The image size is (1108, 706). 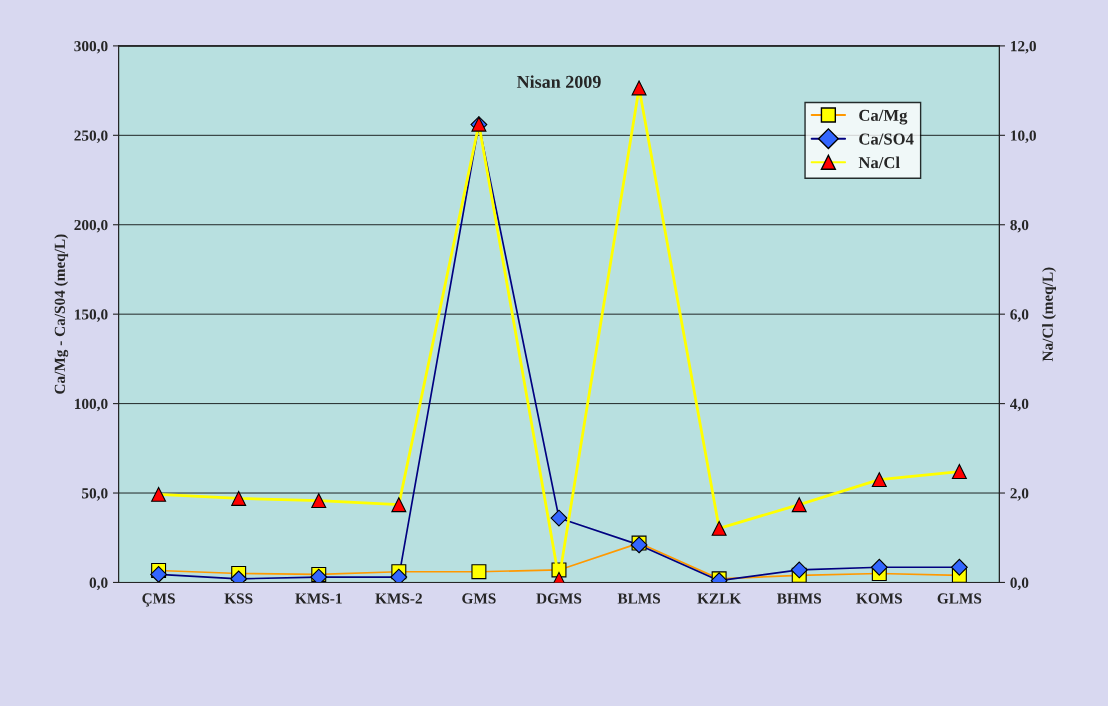 I want to click on y-axis-title: Ca/Mg - Ca/S04 (meq/L), so click(x=61, y=314).